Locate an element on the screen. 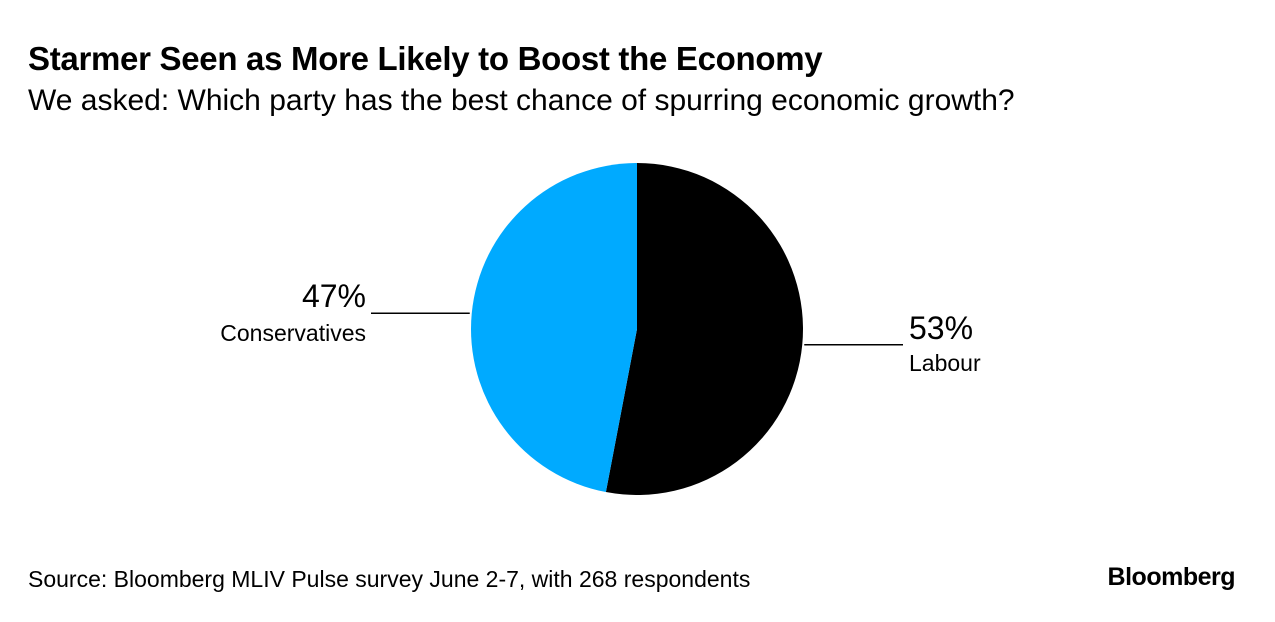  pie-slice-conservatives is located at coordinates (553, 328).